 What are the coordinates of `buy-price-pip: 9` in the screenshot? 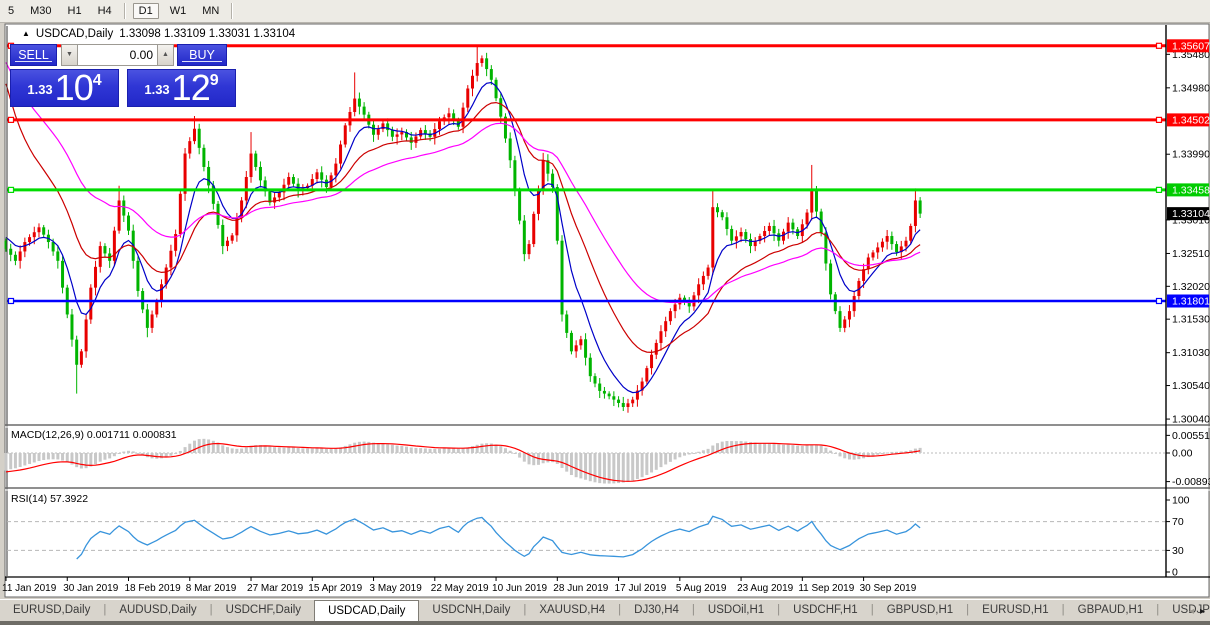 It's located at (214, 80).